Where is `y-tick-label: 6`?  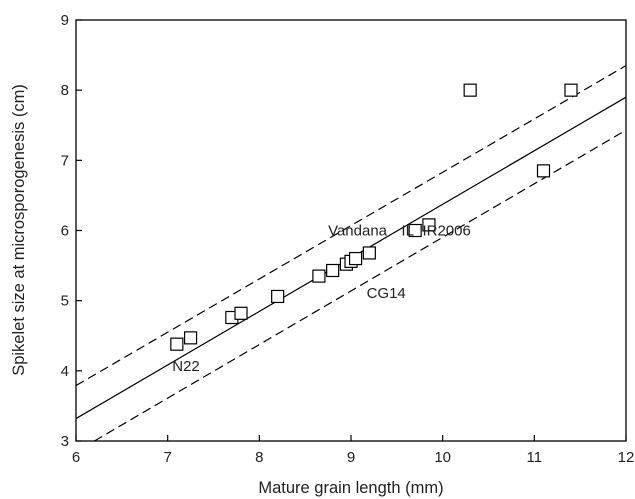
y-tick-label: 6 is located at coordinates (65, 231).